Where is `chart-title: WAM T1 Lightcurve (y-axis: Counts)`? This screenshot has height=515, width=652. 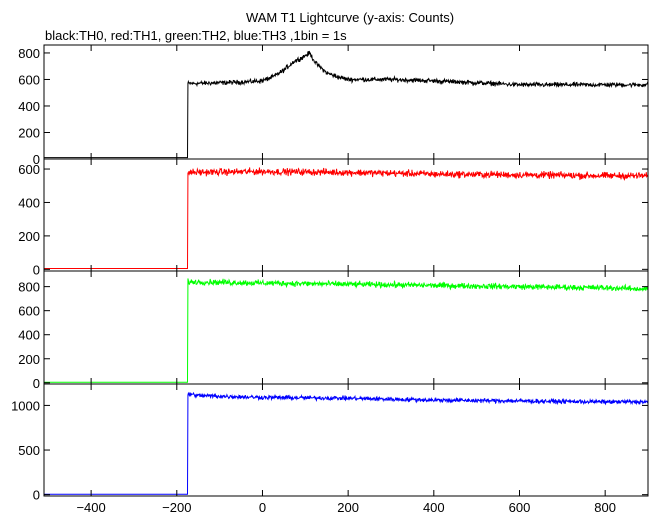 chart-title: WAM T1 Lightcurve (y-axis: Counts) is located at coordinates (350, 17).